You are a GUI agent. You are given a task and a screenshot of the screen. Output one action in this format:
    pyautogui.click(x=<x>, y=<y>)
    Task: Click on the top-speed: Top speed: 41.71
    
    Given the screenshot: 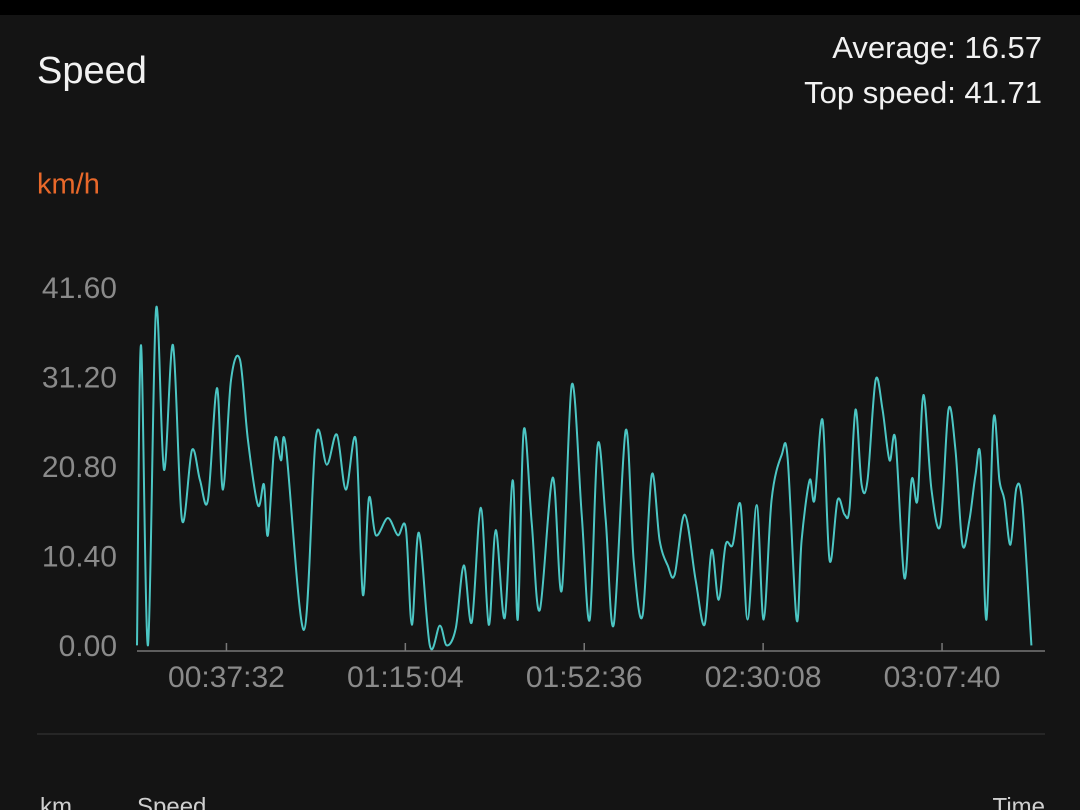 What is the action you would take?
    pyautogui.click(x=923, y=92)
    